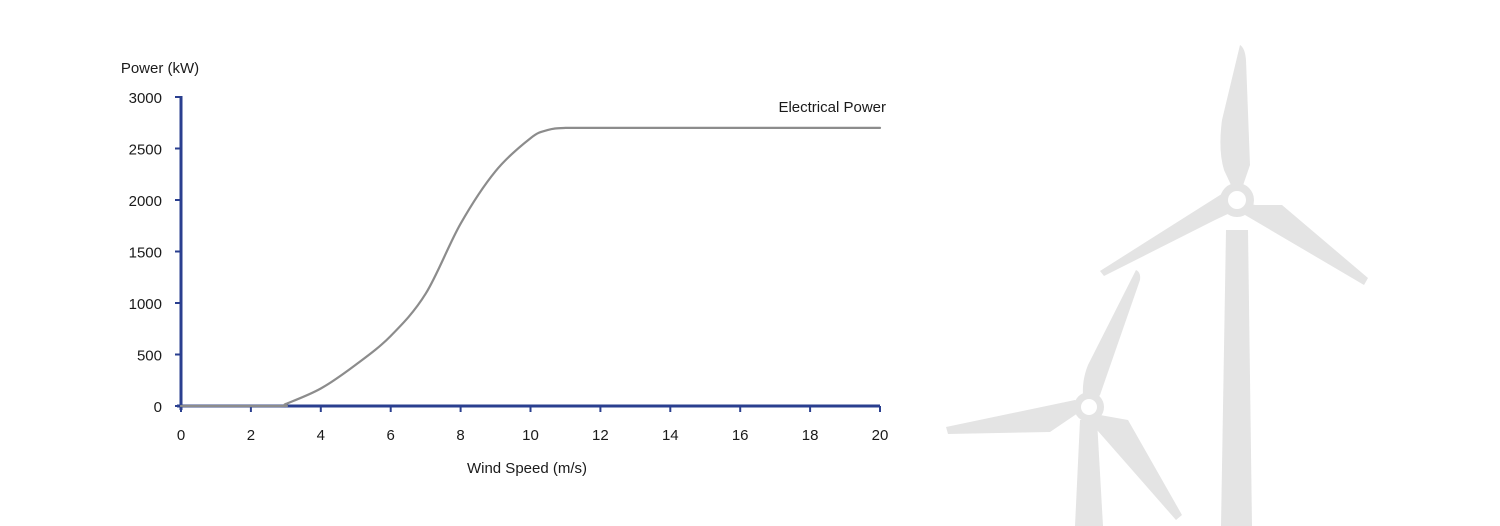 The height and width of the screenshot is (526, 1500). I want to click on x-tick-label: 18, so click(810, 435).